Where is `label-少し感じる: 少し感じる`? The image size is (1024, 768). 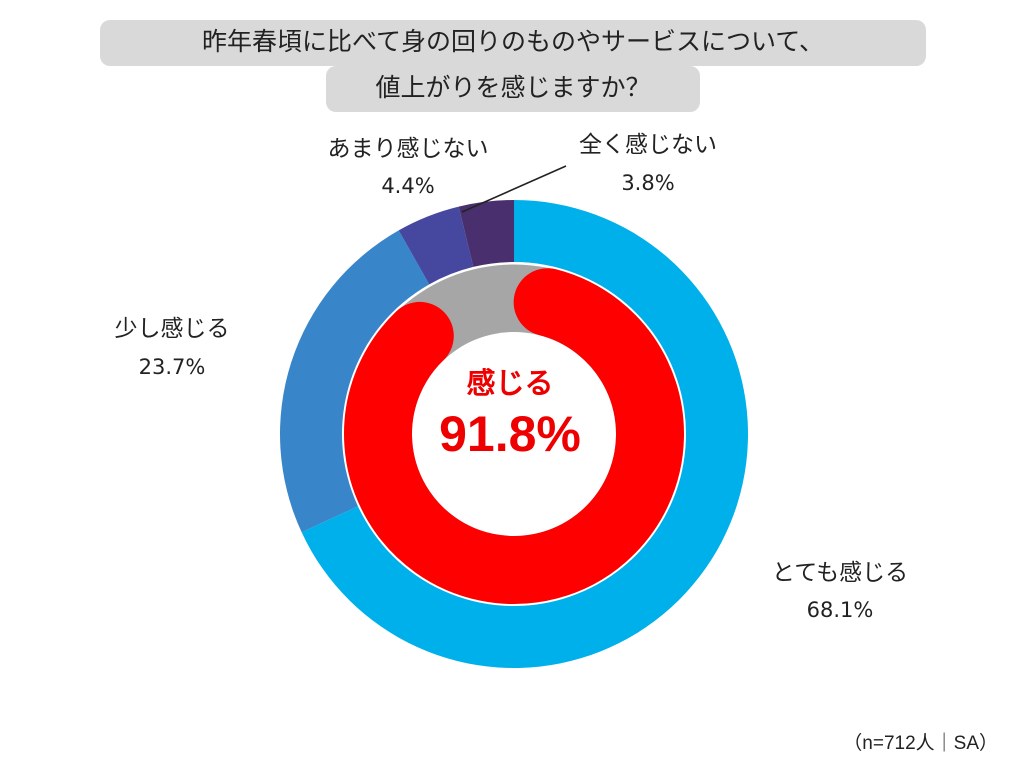 label-少し感じる: 少し感じる is located at coordinates (172, 329).